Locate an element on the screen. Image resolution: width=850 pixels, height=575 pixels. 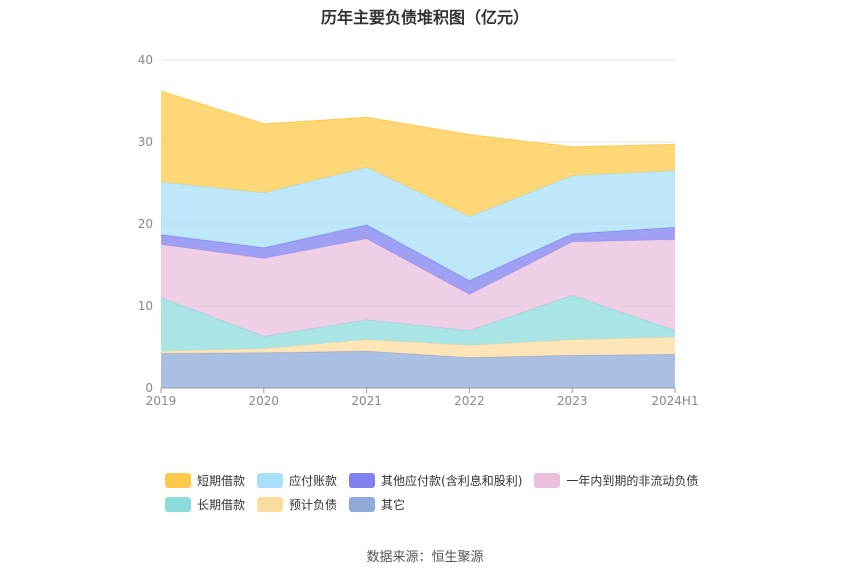
legend-label: 长期借款 is located at coordinates (221, 504).